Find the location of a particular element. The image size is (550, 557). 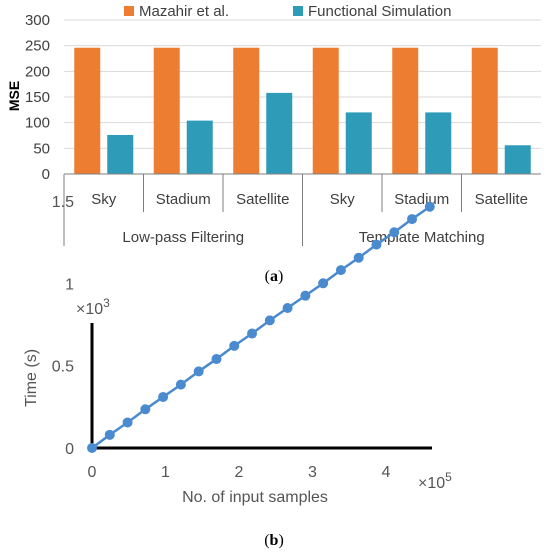

line-chart-x-tick-label: 0 is located at coordinates (92, 472).